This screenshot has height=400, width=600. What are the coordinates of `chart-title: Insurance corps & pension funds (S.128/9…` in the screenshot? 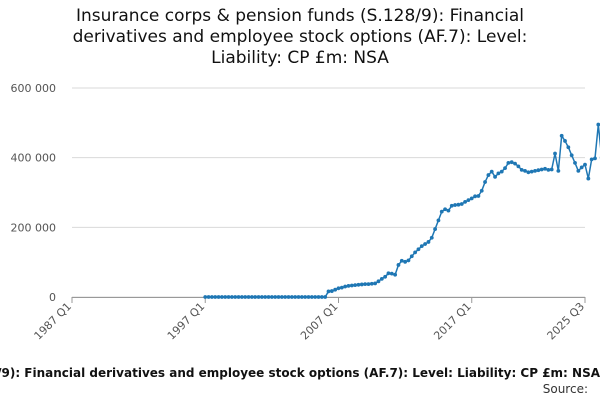 It's located at (300, 37).